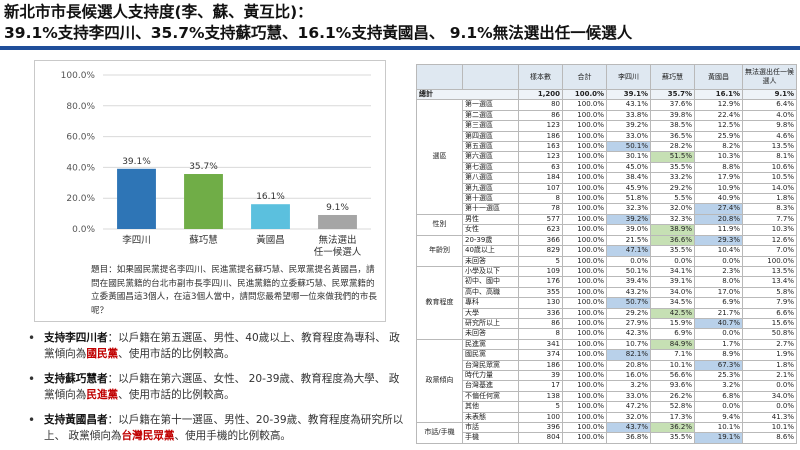 The width and height of the screenshot is (800, 450). Describe the element at coordinates (769, 292) in the screenshot. I see `table-cell: 5.8%` at that location.